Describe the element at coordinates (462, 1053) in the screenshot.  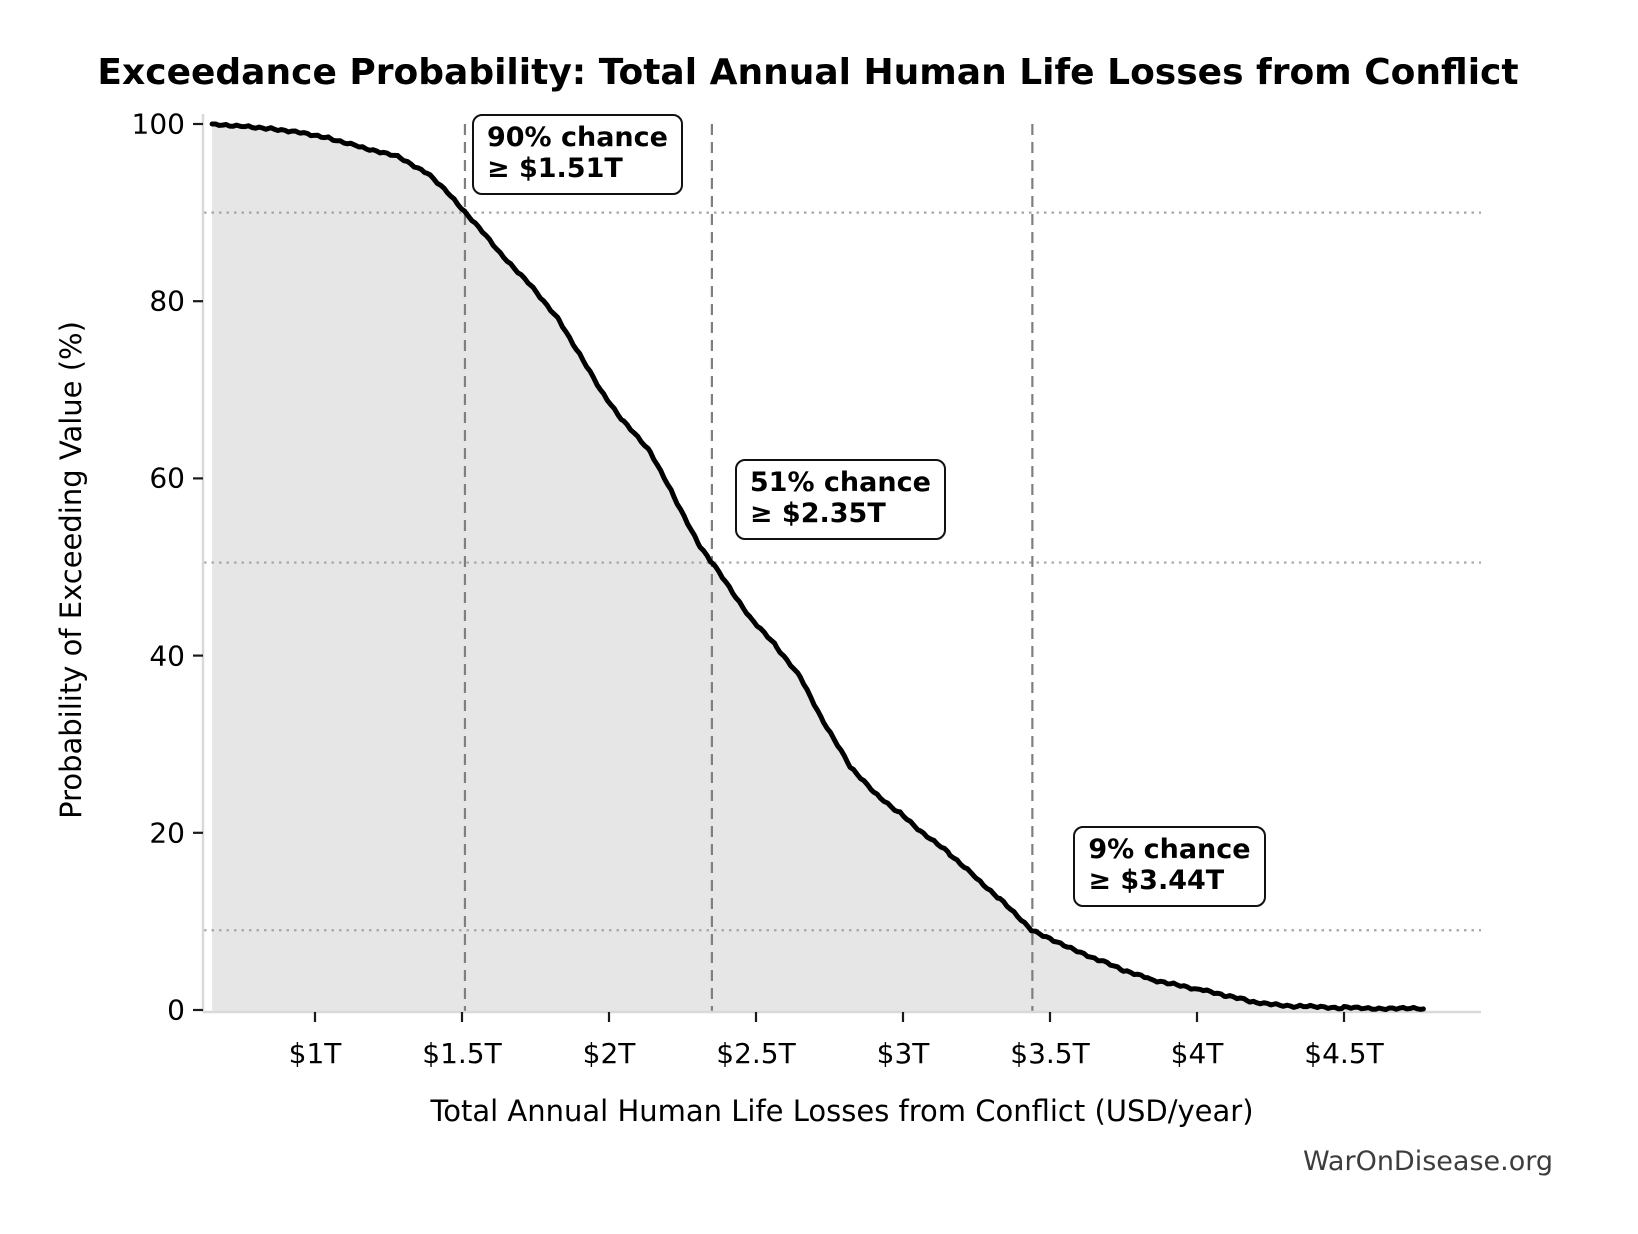
I see `x-tick-label: $1.5T` at that location.